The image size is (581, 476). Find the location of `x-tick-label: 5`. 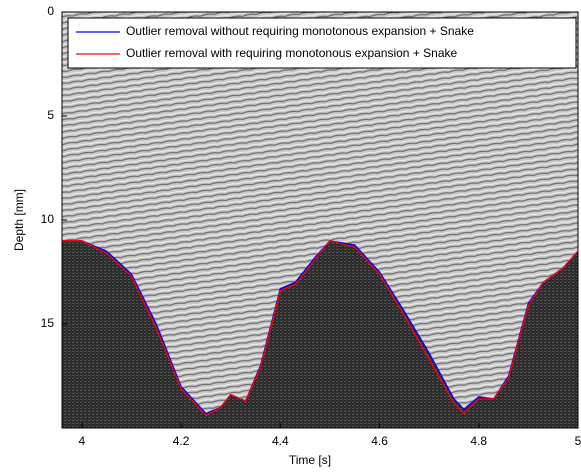

x-tick-label: 5 is located at coordinates (578, 441).